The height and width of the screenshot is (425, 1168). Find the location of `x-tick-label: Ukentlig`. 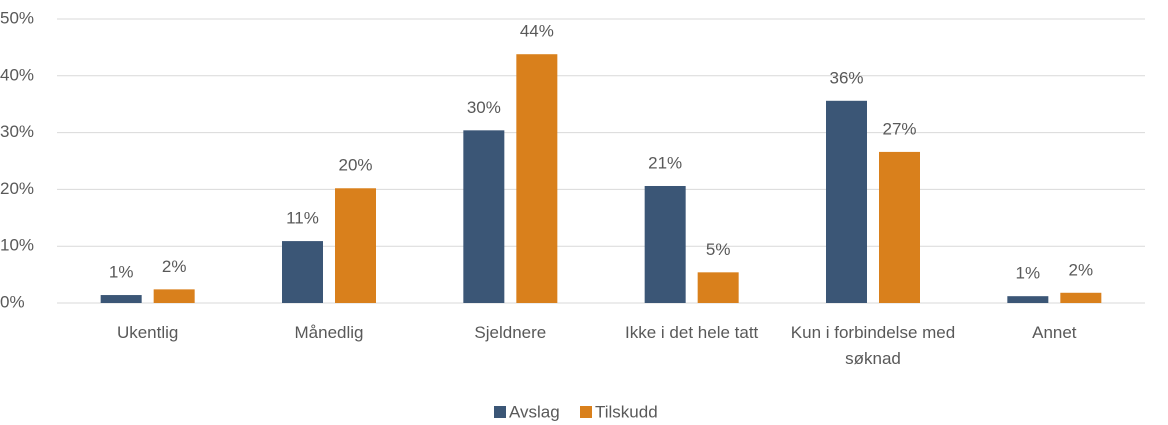

x-tick-label: Ukentlig is located at coordinates (147, 332).